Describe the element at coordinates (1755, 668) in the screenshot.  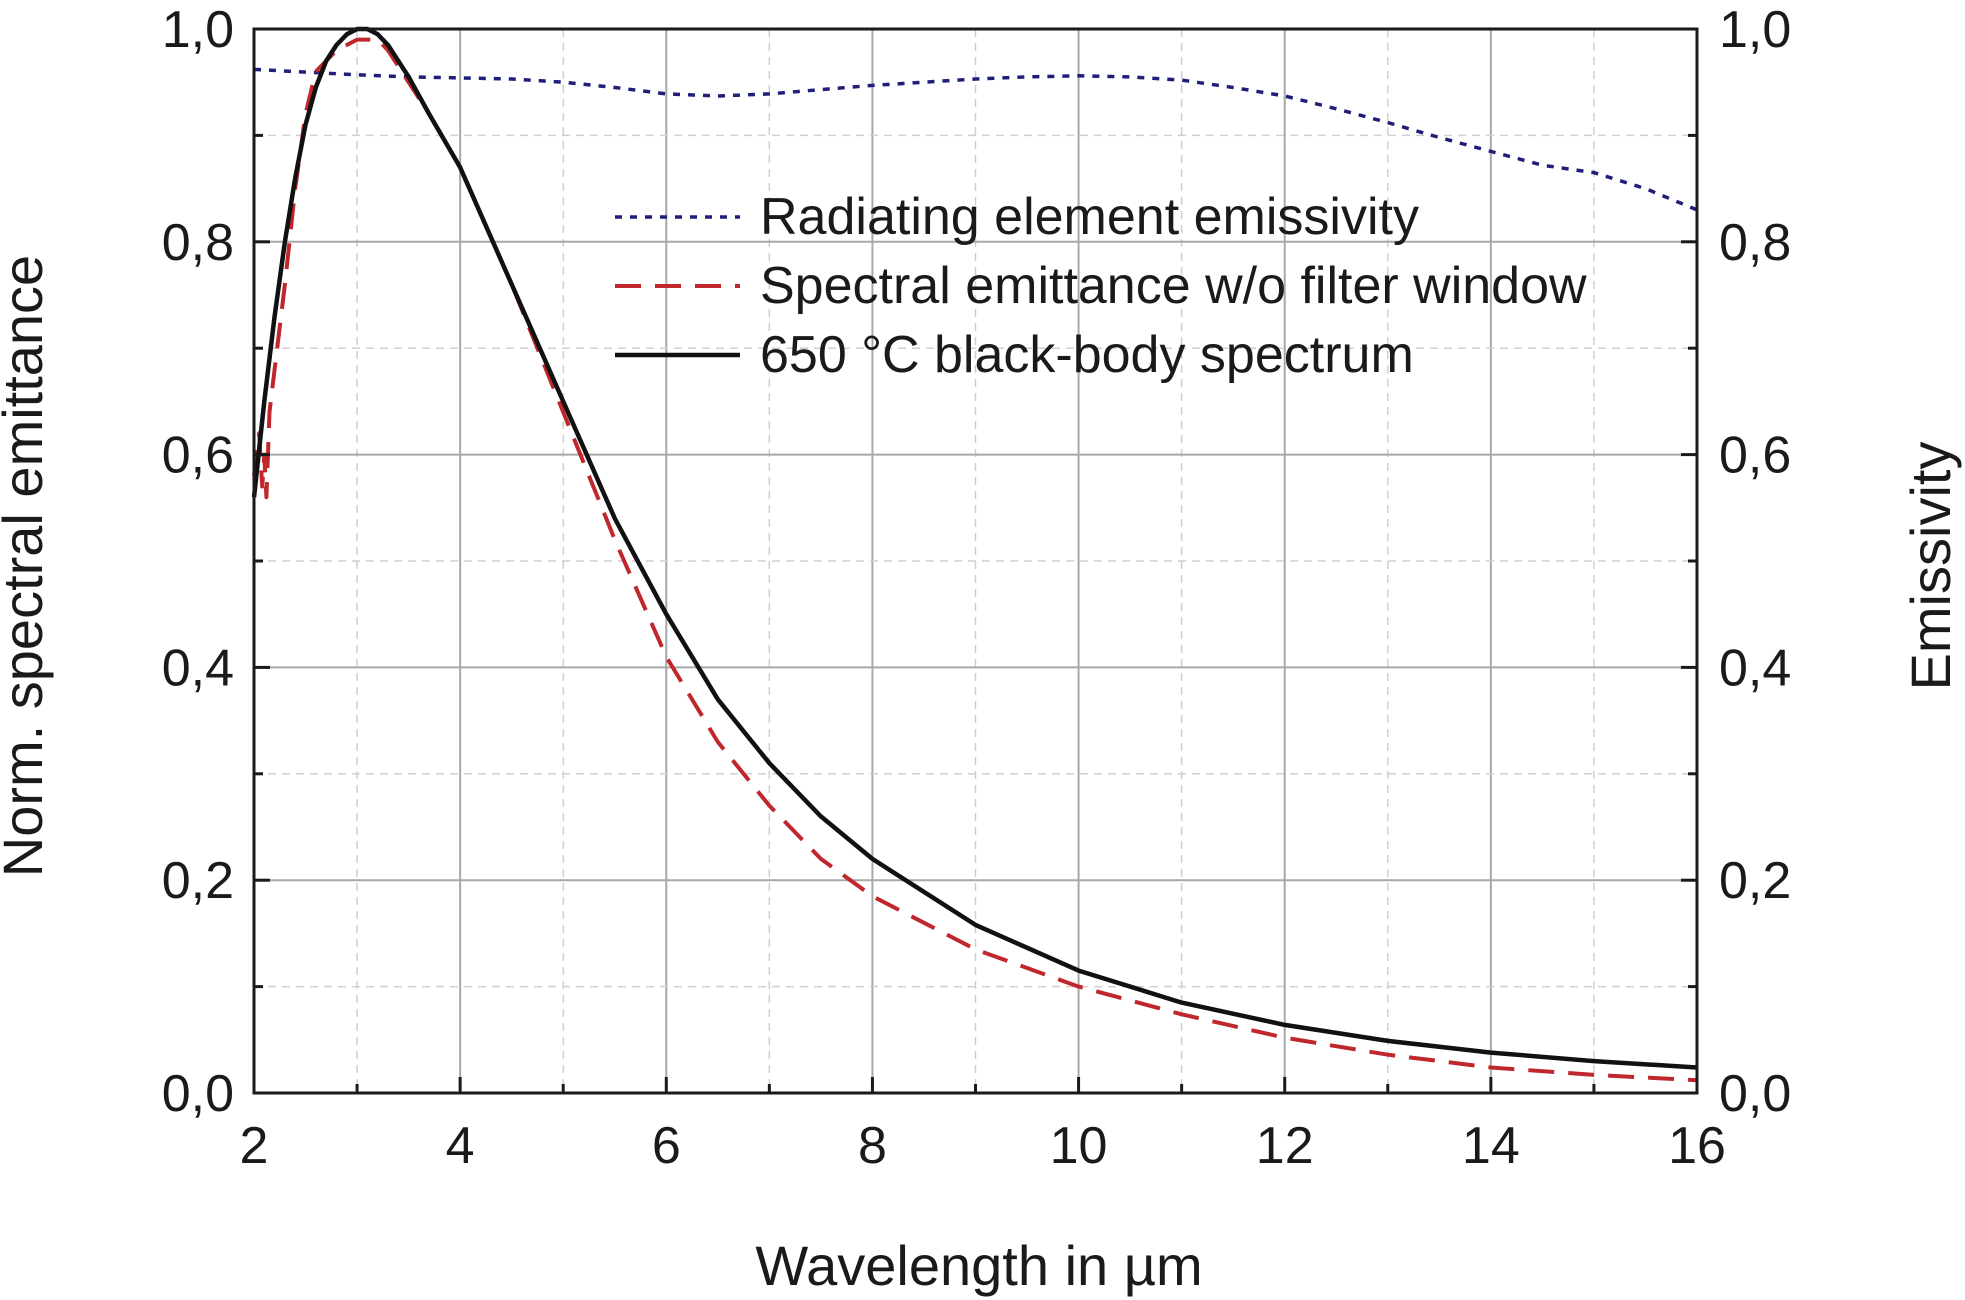
I see `y-tick-label-right: 0,4` at that location.